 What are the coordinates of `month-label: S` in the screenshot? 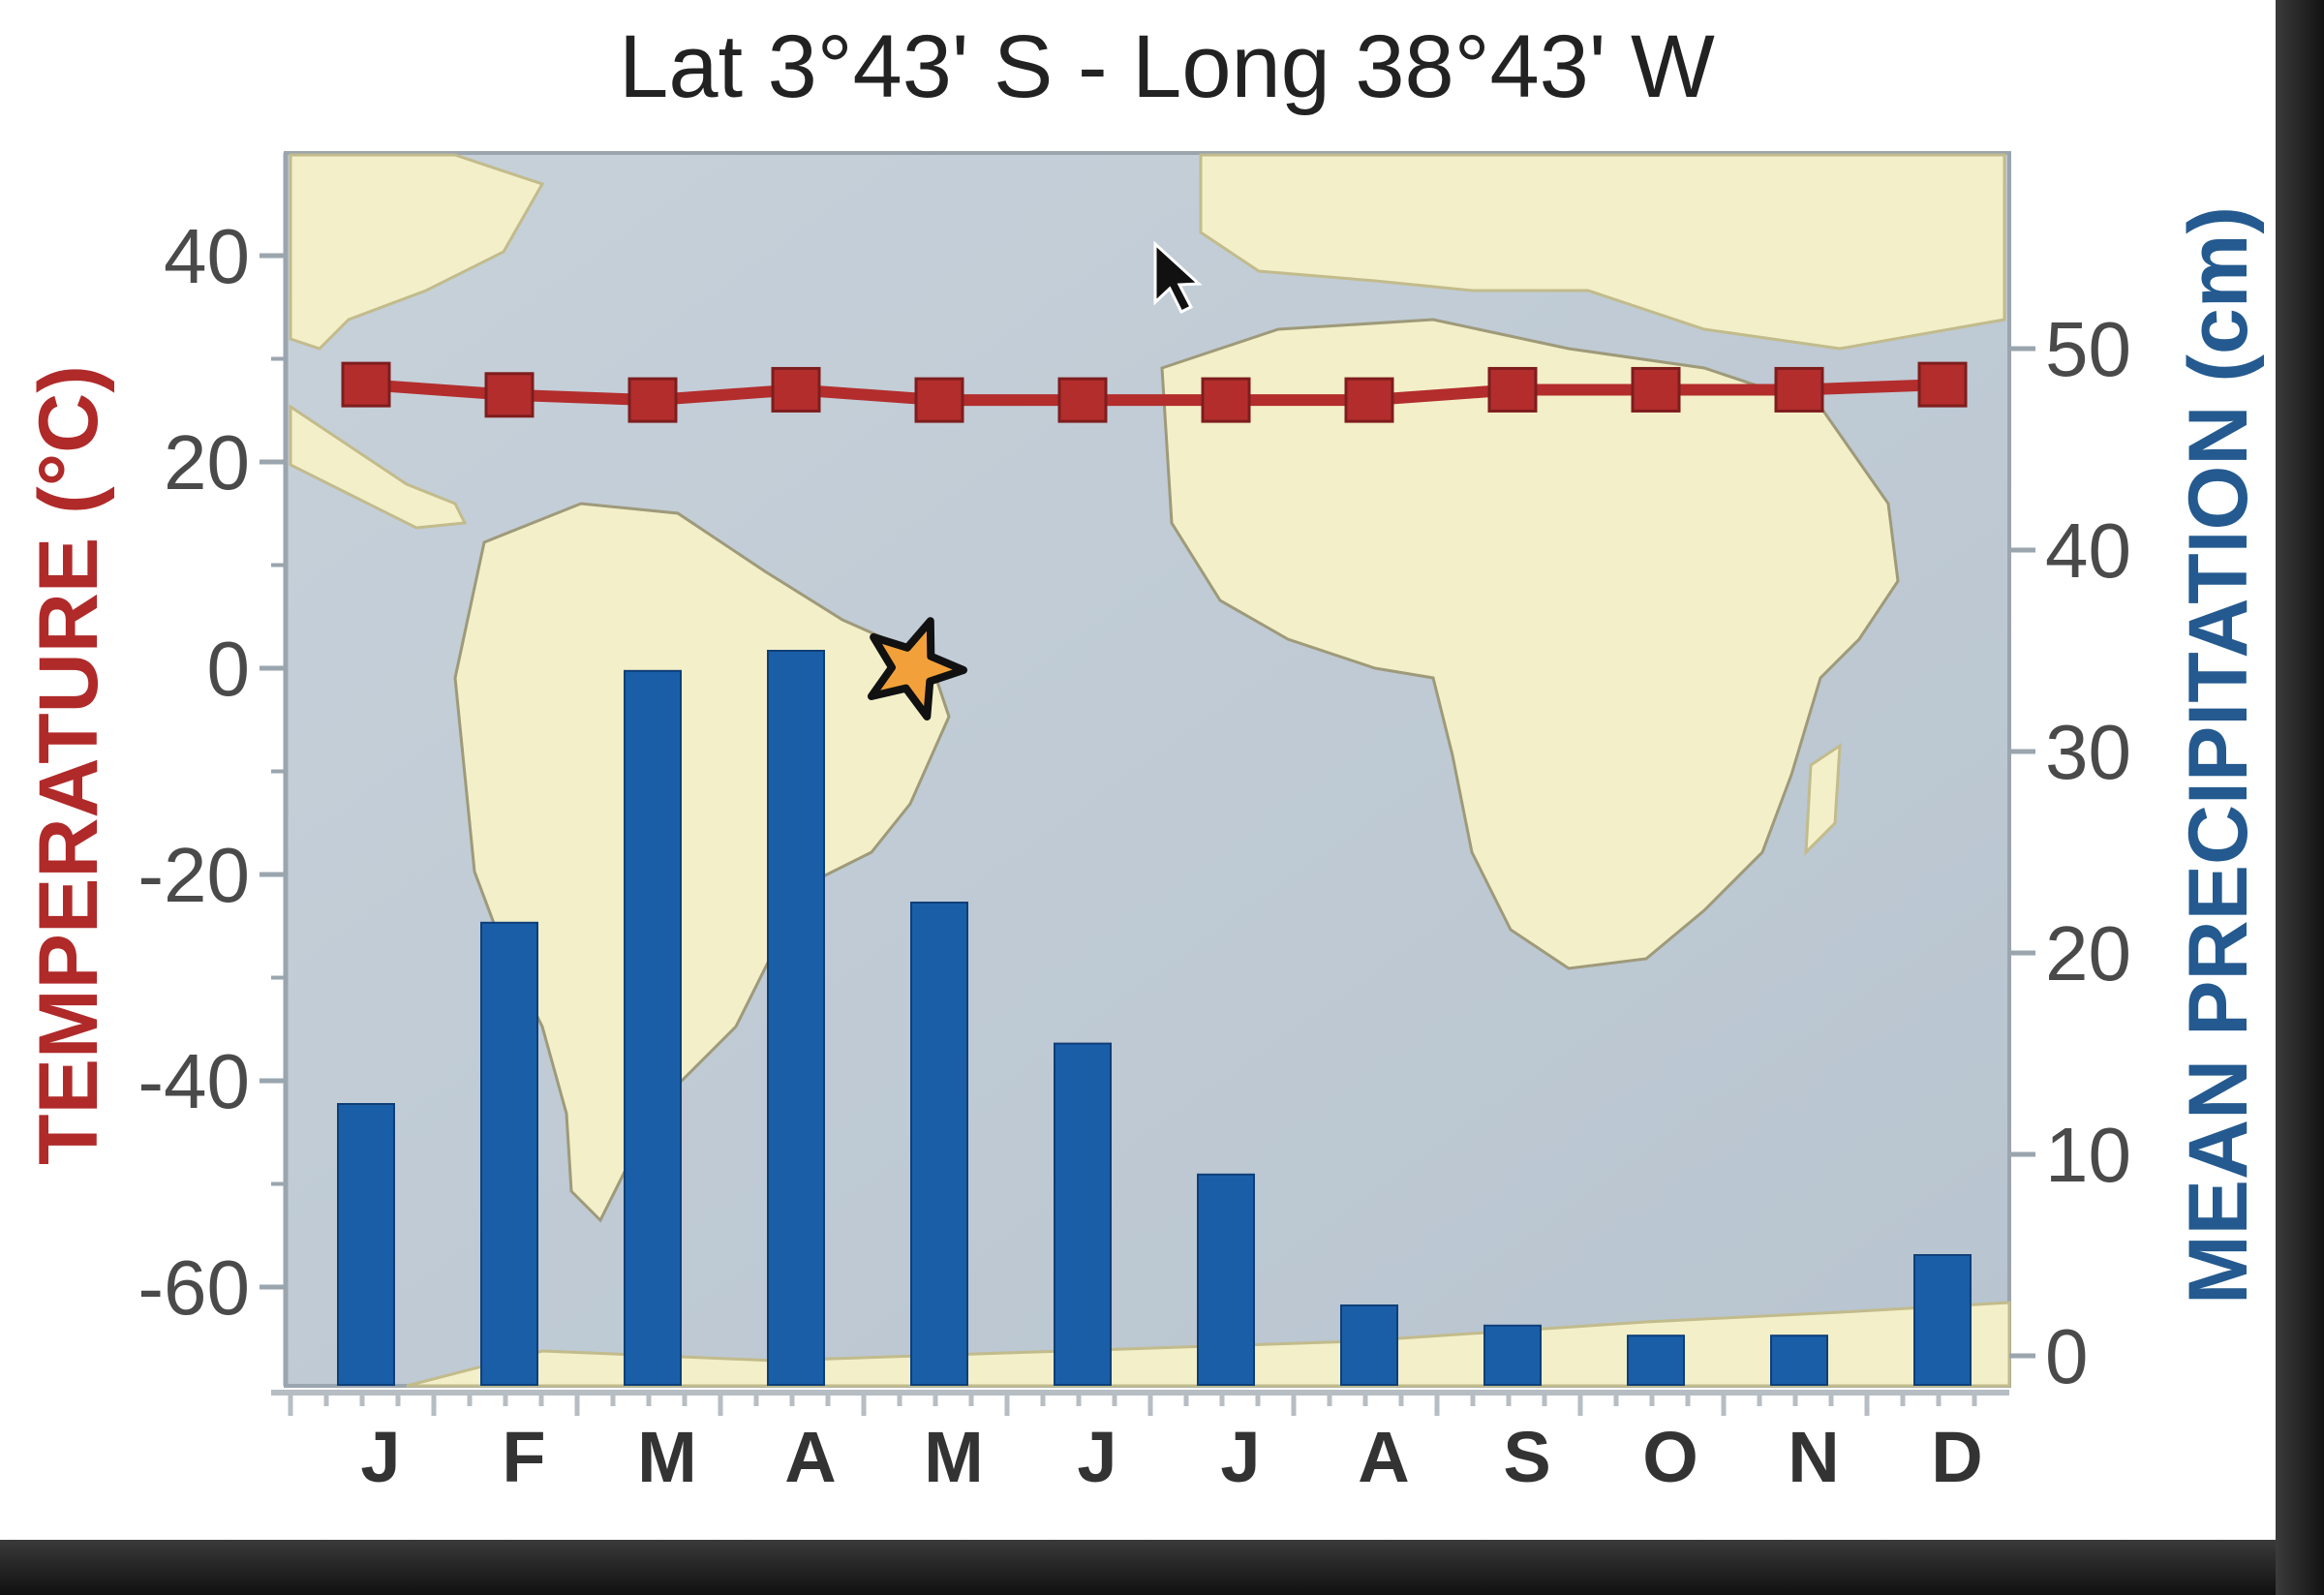 It's located at (1527, 1457).